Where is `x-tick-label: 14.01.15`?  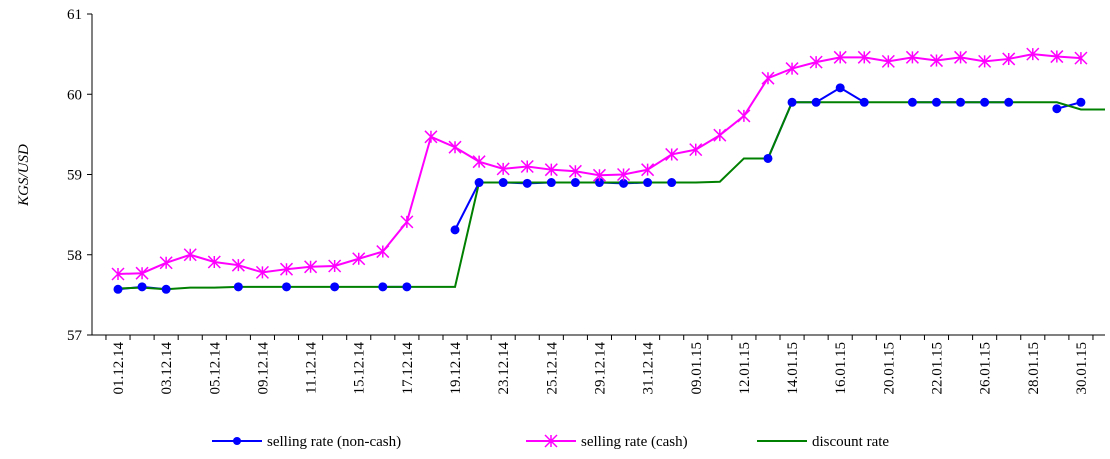 x-tick-label: 14.01.15 is located at coordinates (793, 368).